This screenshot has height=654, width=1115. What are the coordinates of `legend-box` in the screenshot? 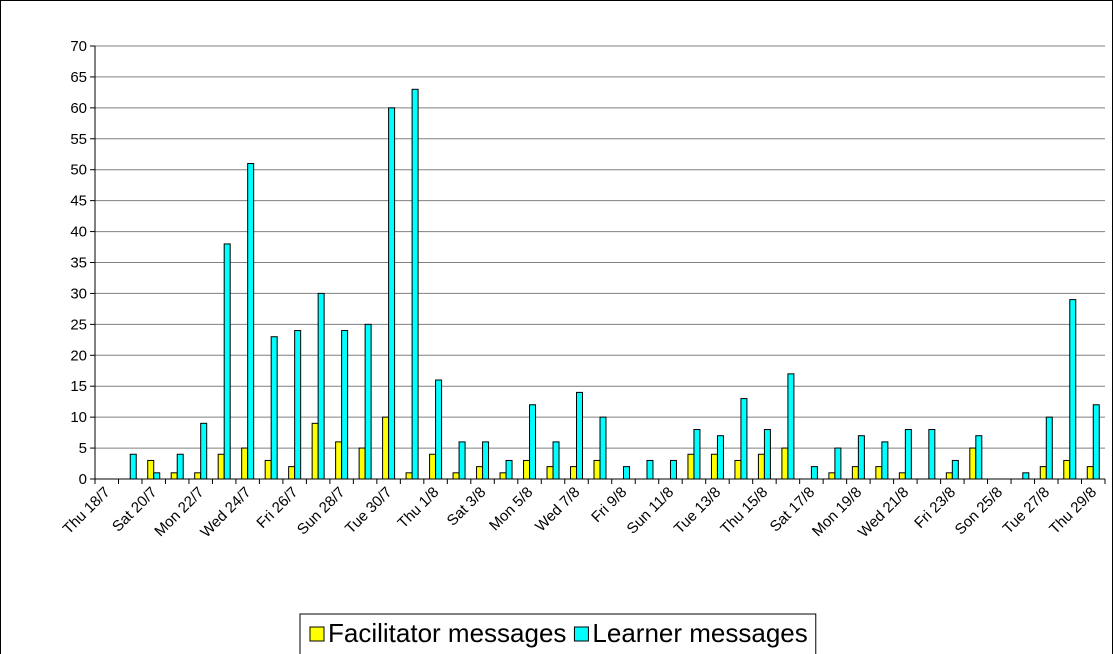 It's located at (558, 633).